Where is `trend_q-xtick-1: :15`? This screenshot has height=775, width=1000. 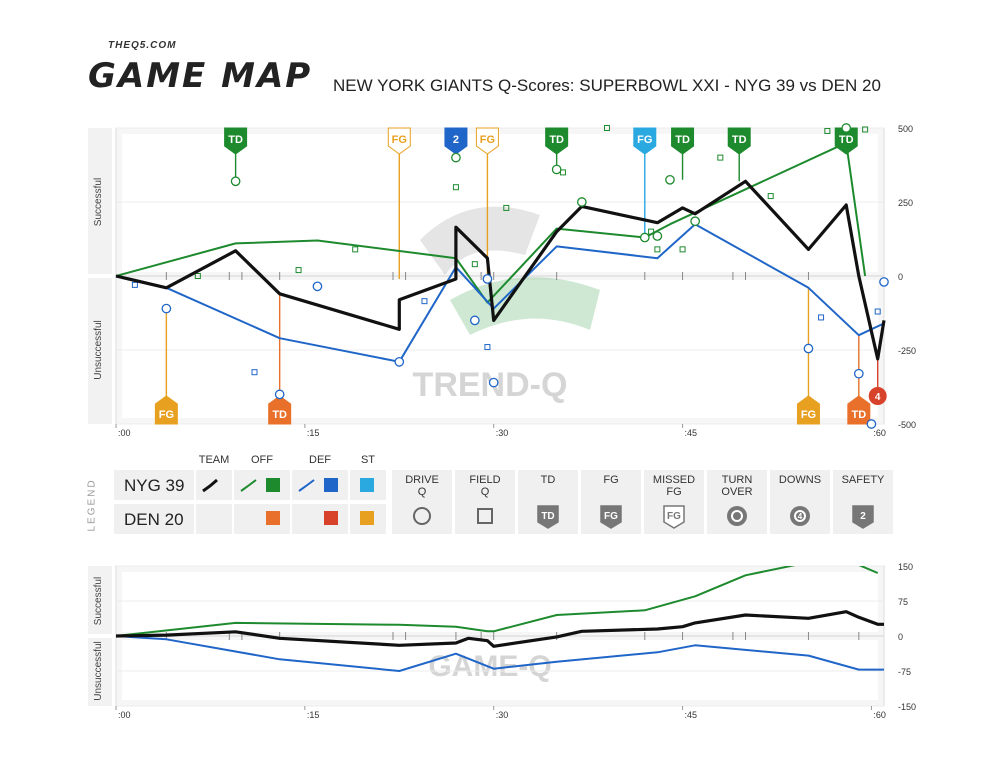 trend_q-xtick-1: :15 is located at coordinates (313, 433).